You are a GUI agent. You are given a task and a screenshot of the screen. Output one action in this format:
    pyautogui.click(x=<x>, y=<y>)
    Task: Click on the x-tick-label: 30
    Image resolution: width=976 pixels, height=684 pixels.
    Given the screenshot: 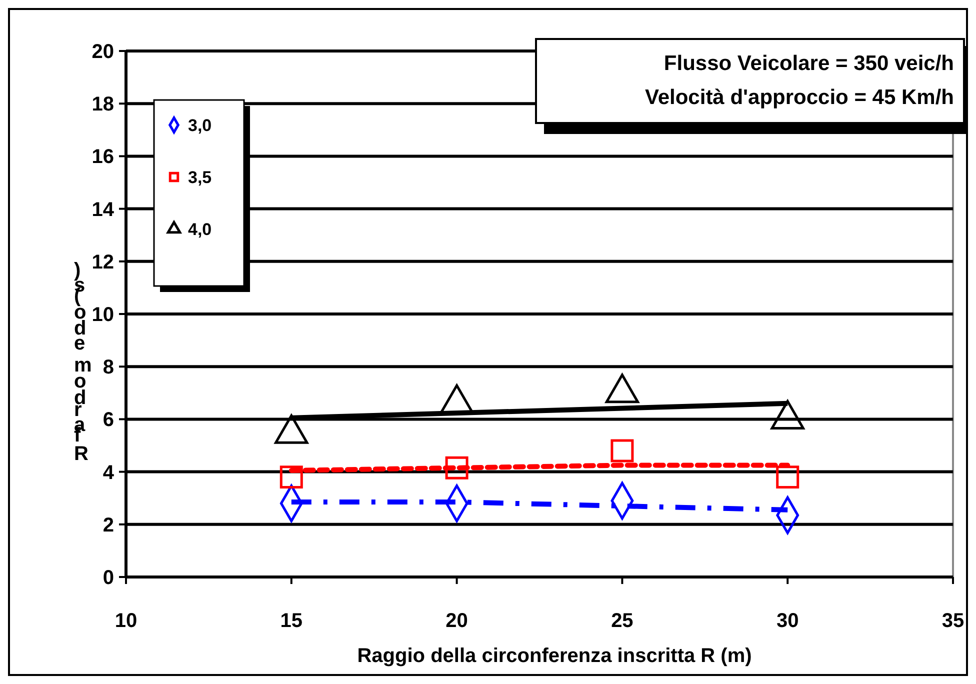 What is the action you would take?
    pyautogui.click(x=787, y=621)
    